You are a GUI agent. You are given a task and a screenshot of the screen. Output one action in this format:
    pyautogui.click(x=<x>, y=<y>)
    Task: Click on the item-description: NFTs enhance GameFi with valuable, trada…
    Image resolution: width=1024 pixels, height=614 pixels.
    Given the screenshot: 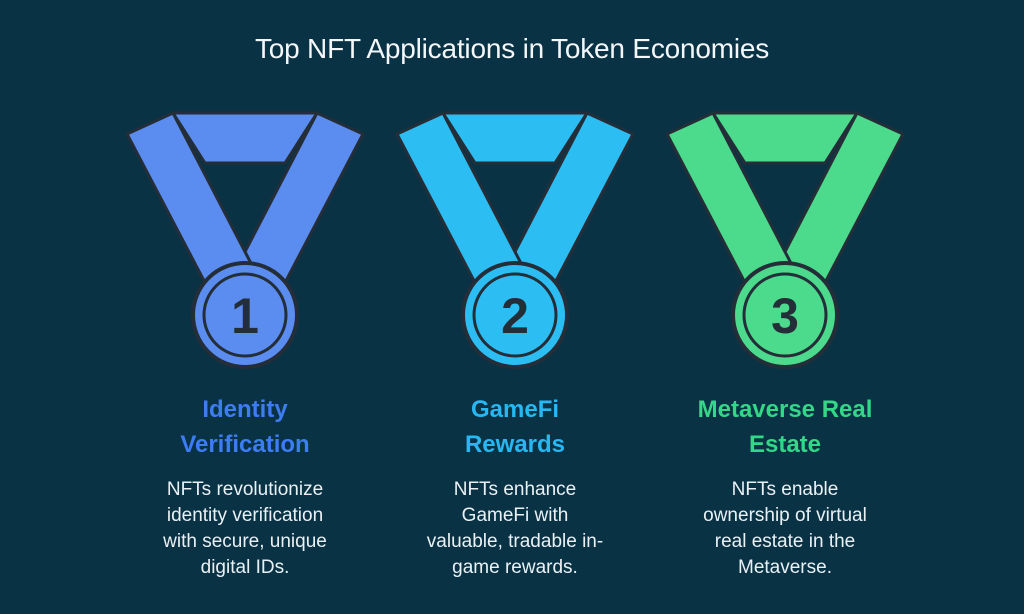 What is the action you would take?
    pyautogui.click(x=515, y=528)
    